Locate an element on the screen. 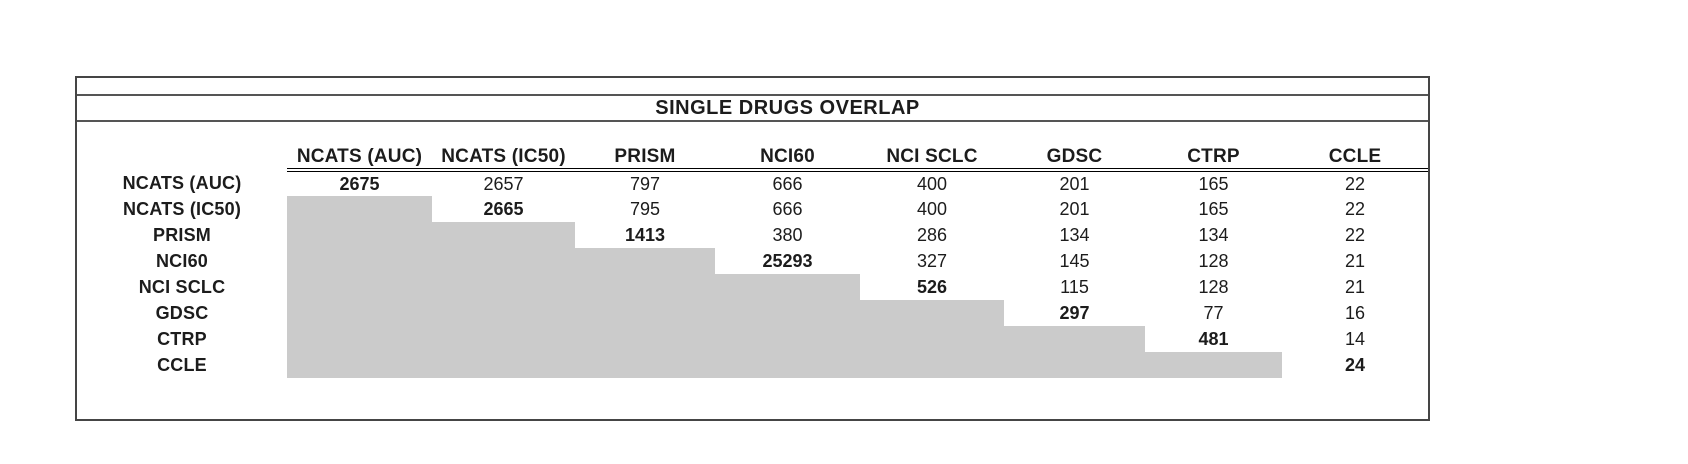 The width and height of the screenshot is (1688, 464). cell-value: 797 is located at coordinates (645, 183).